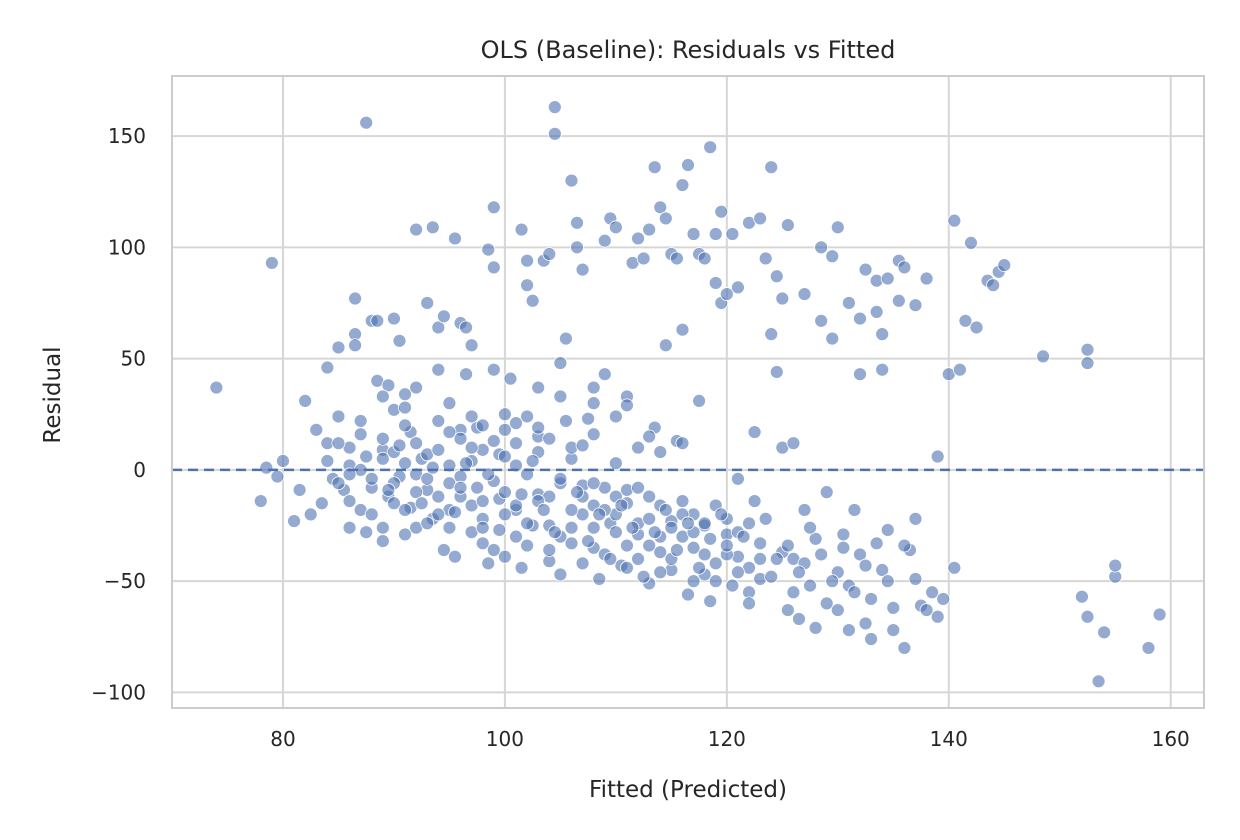  I want to click on chart-title: OLS (Baseline): Residuals vs Fitted, so click(688, 50).